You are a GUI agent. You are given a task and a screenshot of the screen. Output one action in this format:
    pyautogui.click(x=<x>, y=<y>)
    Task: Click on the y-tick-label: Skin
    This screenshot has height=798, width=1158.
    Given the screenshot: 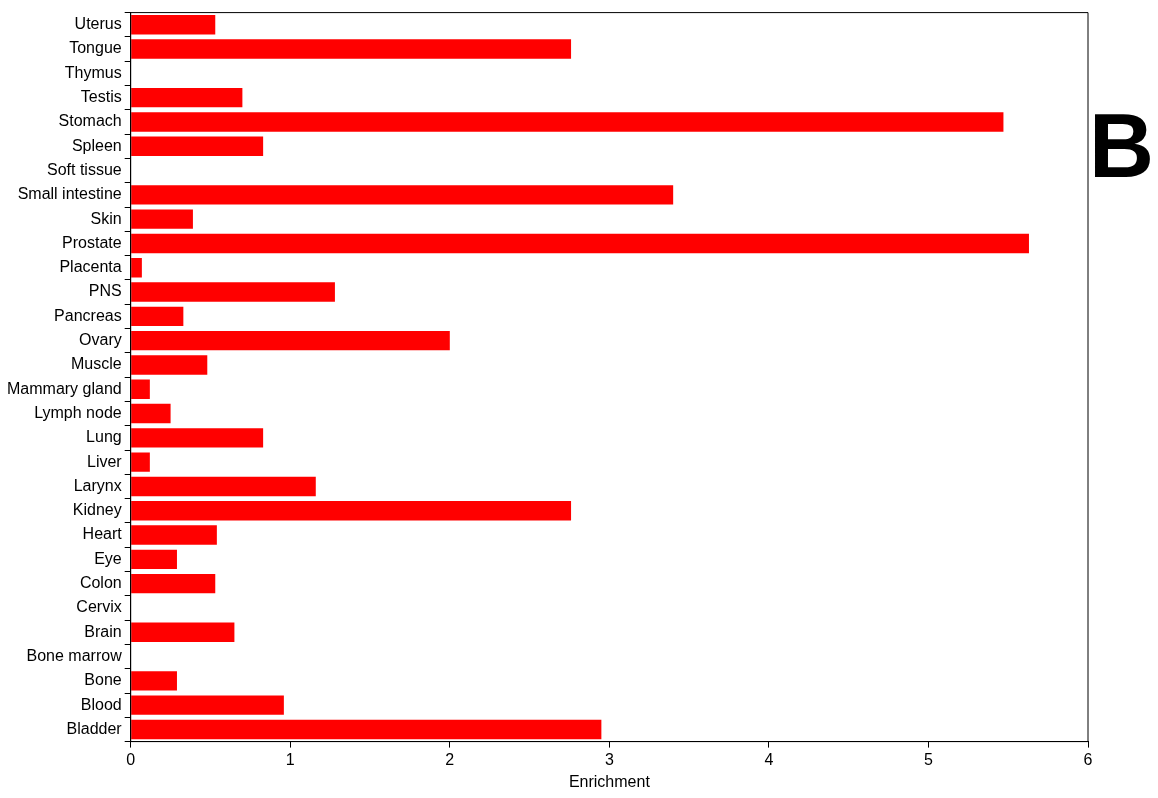 What is the action you would take?
    pyautogui.click(x=106, y=218)
    